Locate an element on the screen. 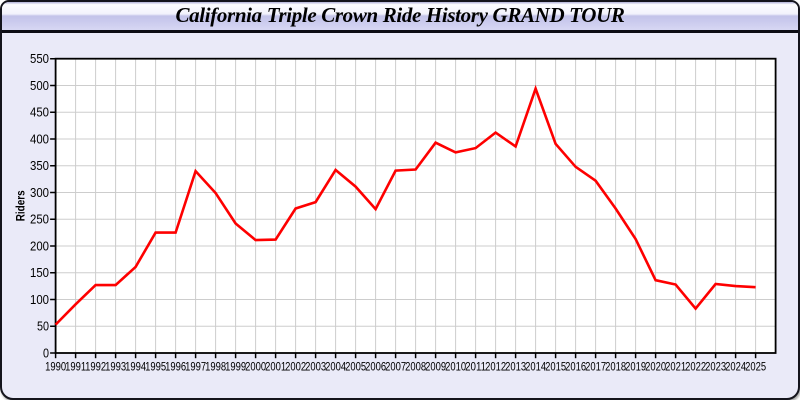  svg-text: 2012 is located at coordinates (495, 367).